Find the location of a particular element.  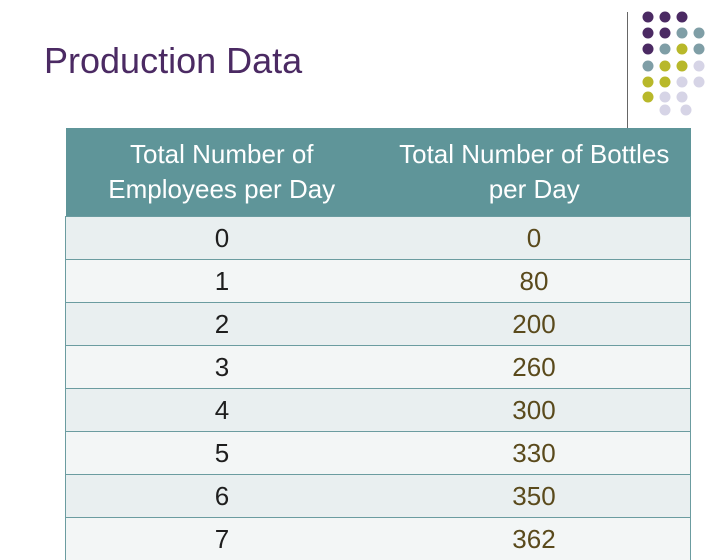

table-cell: 330 is located at coordinates (534, 453).